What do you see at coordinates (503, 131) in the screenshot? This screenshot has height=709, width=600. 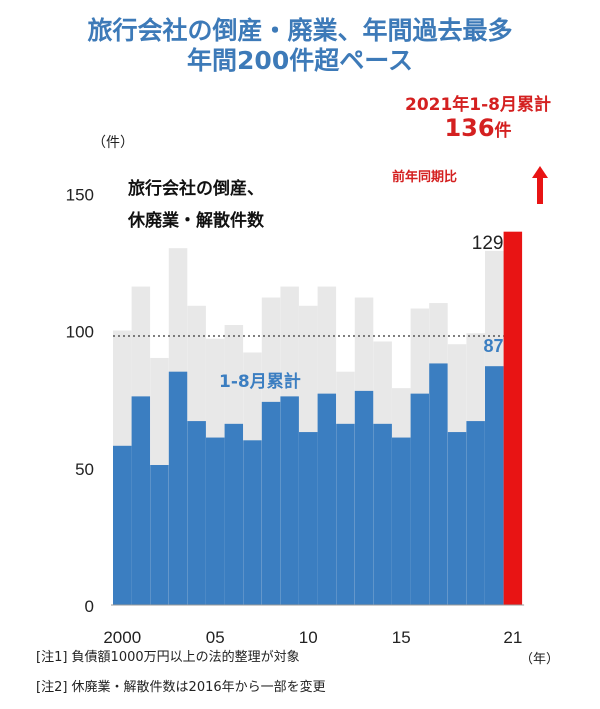 I see `callout-count-unit: 件` at bounding box center [503, 131].